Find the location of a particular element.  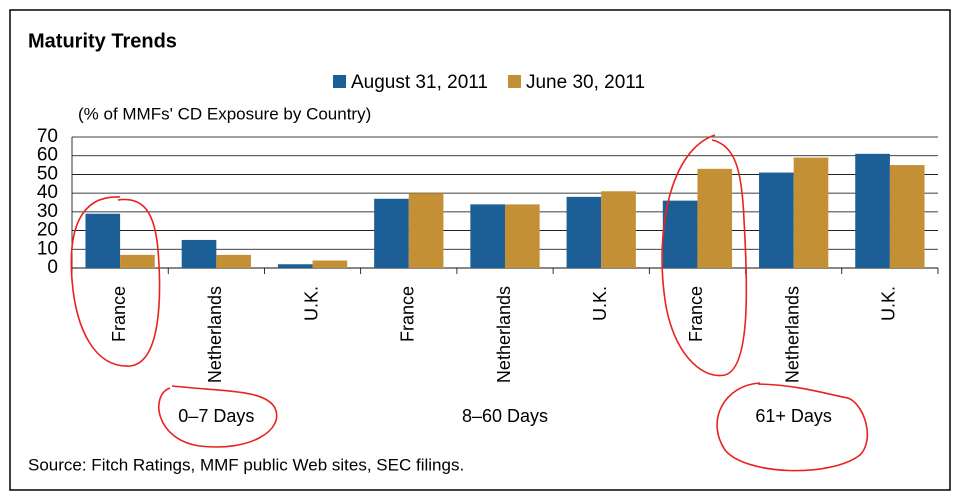

group-label: 0–7 Days is located at coordinates (216, 416).